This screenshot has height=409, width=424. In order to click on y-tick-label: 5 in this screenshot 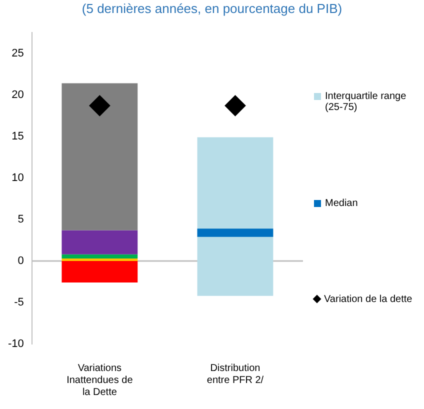, I will do `click(21, 219)`.